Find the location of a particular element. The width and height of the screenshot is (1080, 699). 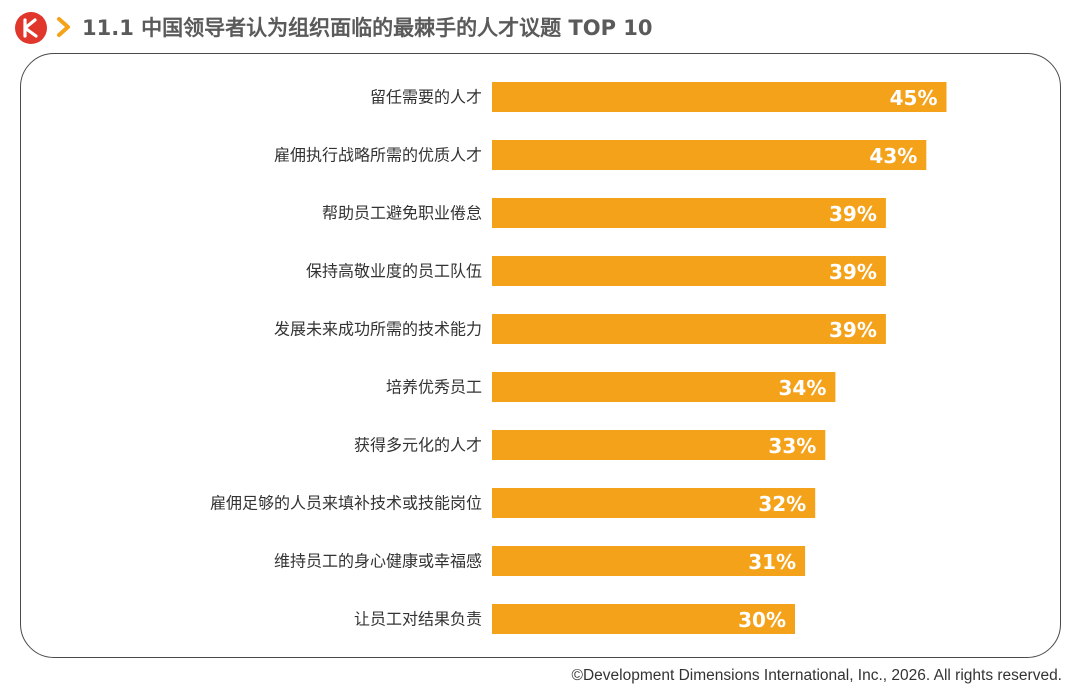

category-label: 雇佣执行战略所需的优质人才 is located at coordinates (378, 155).